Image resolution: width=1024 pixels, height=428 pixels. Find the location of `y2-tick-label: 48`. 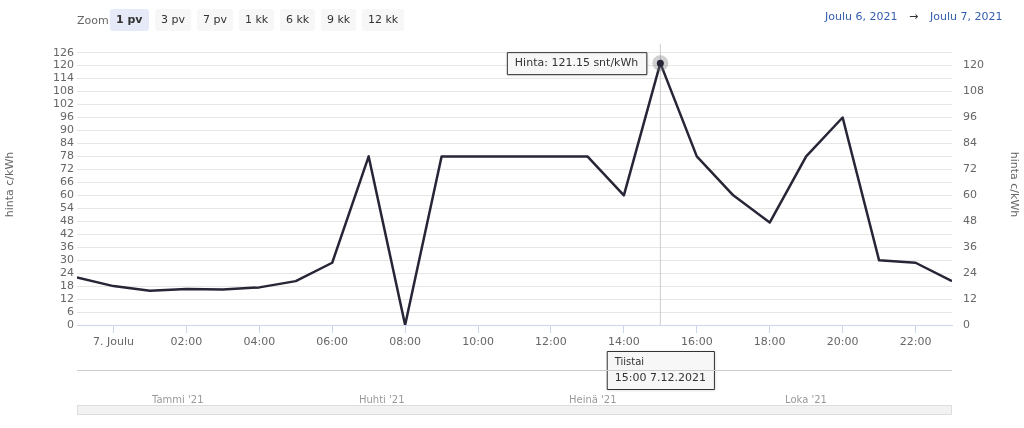

y2-tick-label: 48 is located at coordinates (970, 221).